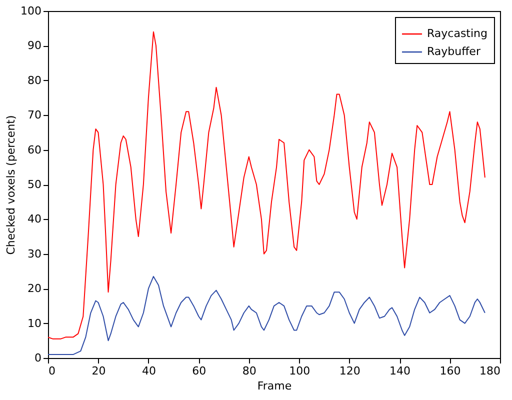 This screenshot has height=400, width=512. What do you see at coordinates (52, 371) in the screenshot?
I see `x-tick-label: 0` at bounding box center [52, 371].